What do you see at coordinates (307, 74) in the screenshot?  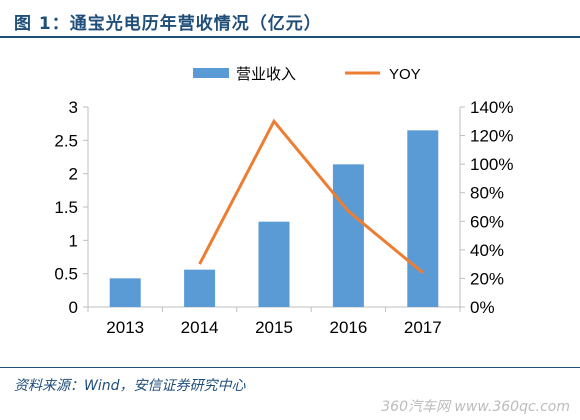 I see `chart-legend: 营业收入 YOY` at bounding box center [307, 74].